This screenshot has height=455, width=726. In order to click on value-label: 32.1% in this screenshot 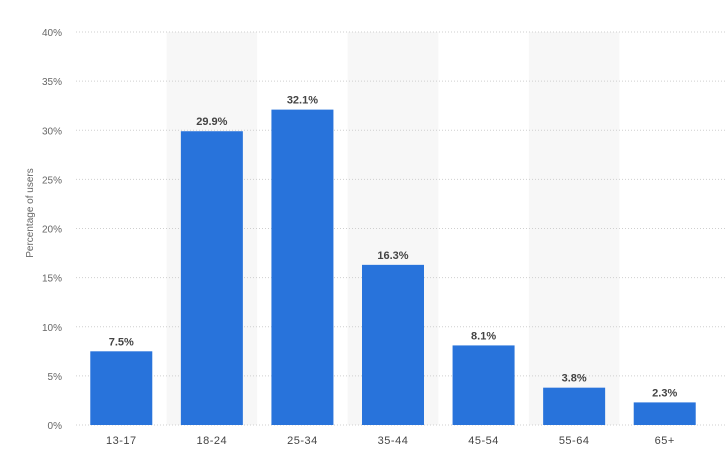, I will do `click(302, 101)`.